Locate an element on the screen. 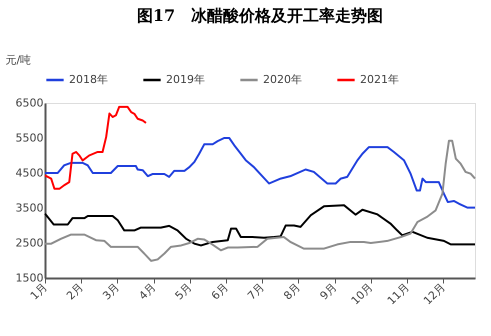  x-tick-label: 6月 is located at coordinates (219, 291).